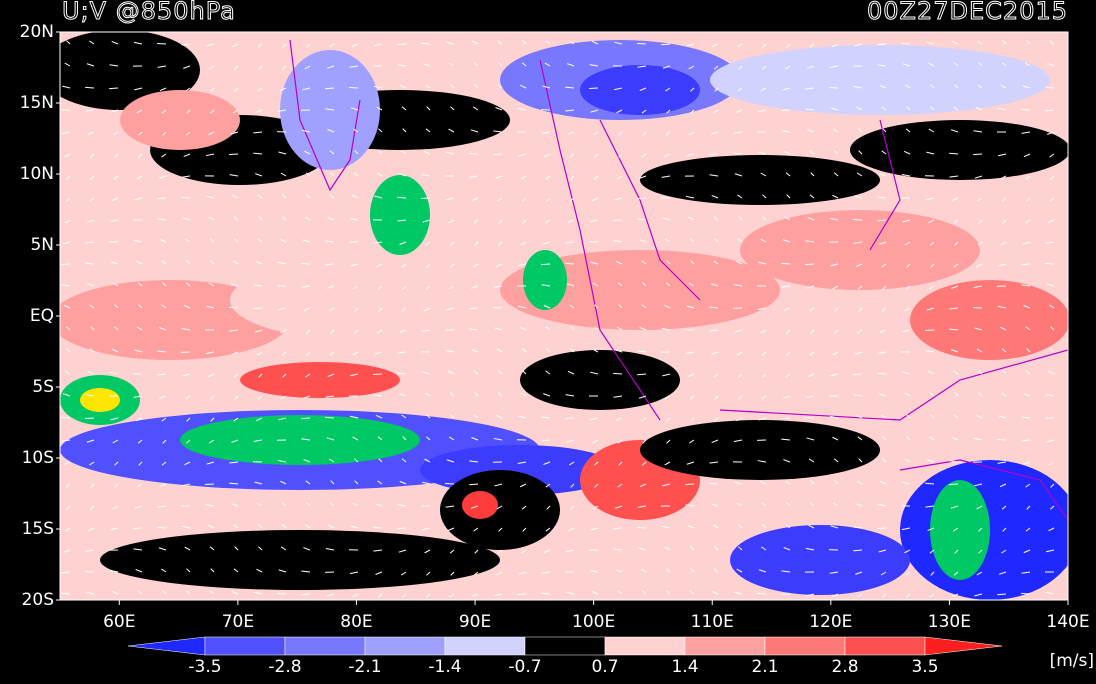 The height and width of the screenshot is (684, 1096). What do you see at coordinates (524, 667) in the screenshot?
I see `colorbar-label: -0.7` at bounding box center [524, 667].